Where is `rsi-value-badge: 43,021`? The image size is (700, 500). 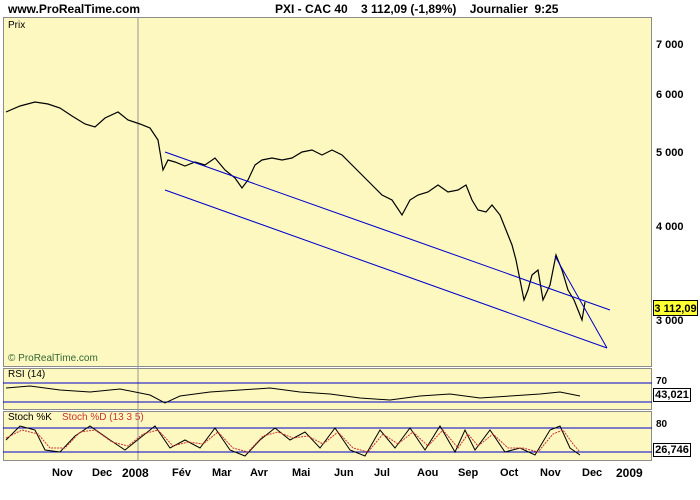 rsi-value-badge: 43,021 is located at coordinates (672, 395).